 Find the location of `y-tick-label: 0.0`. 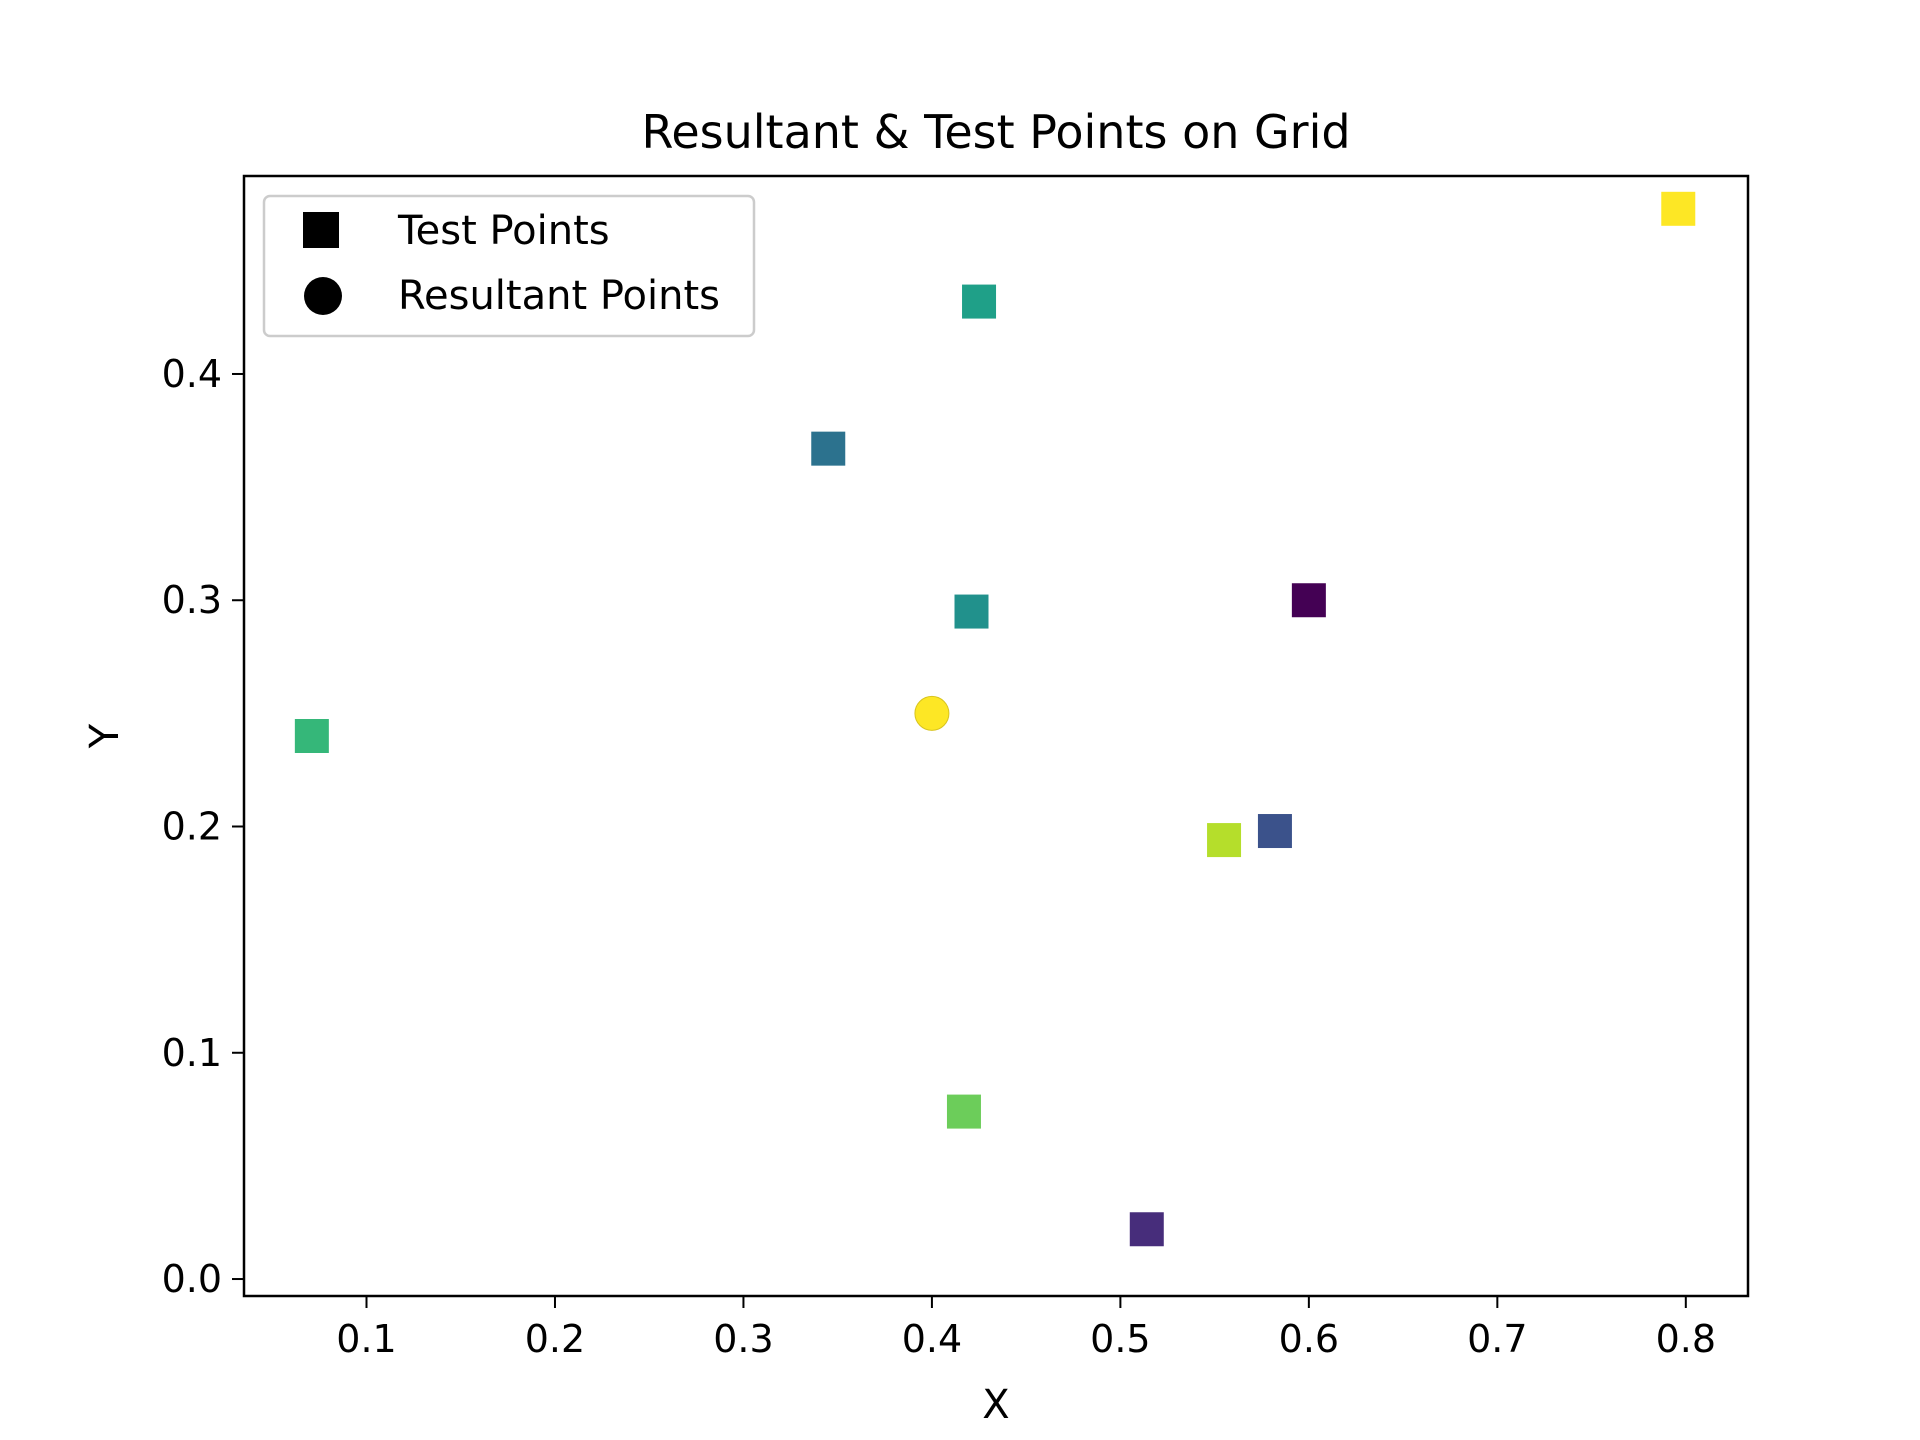

y-tick-label: 0.0 is located at coordinates (192, 1279).